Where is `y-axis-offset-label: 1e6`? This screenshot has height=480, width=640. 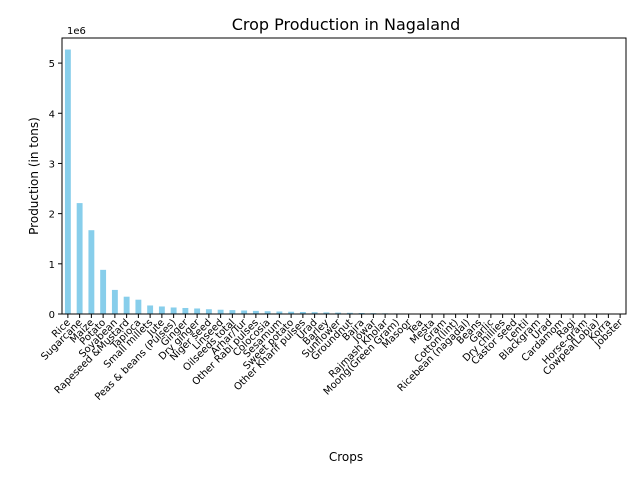
y-axis-offset-label: 1e6 is located at coordinates (76, 31).